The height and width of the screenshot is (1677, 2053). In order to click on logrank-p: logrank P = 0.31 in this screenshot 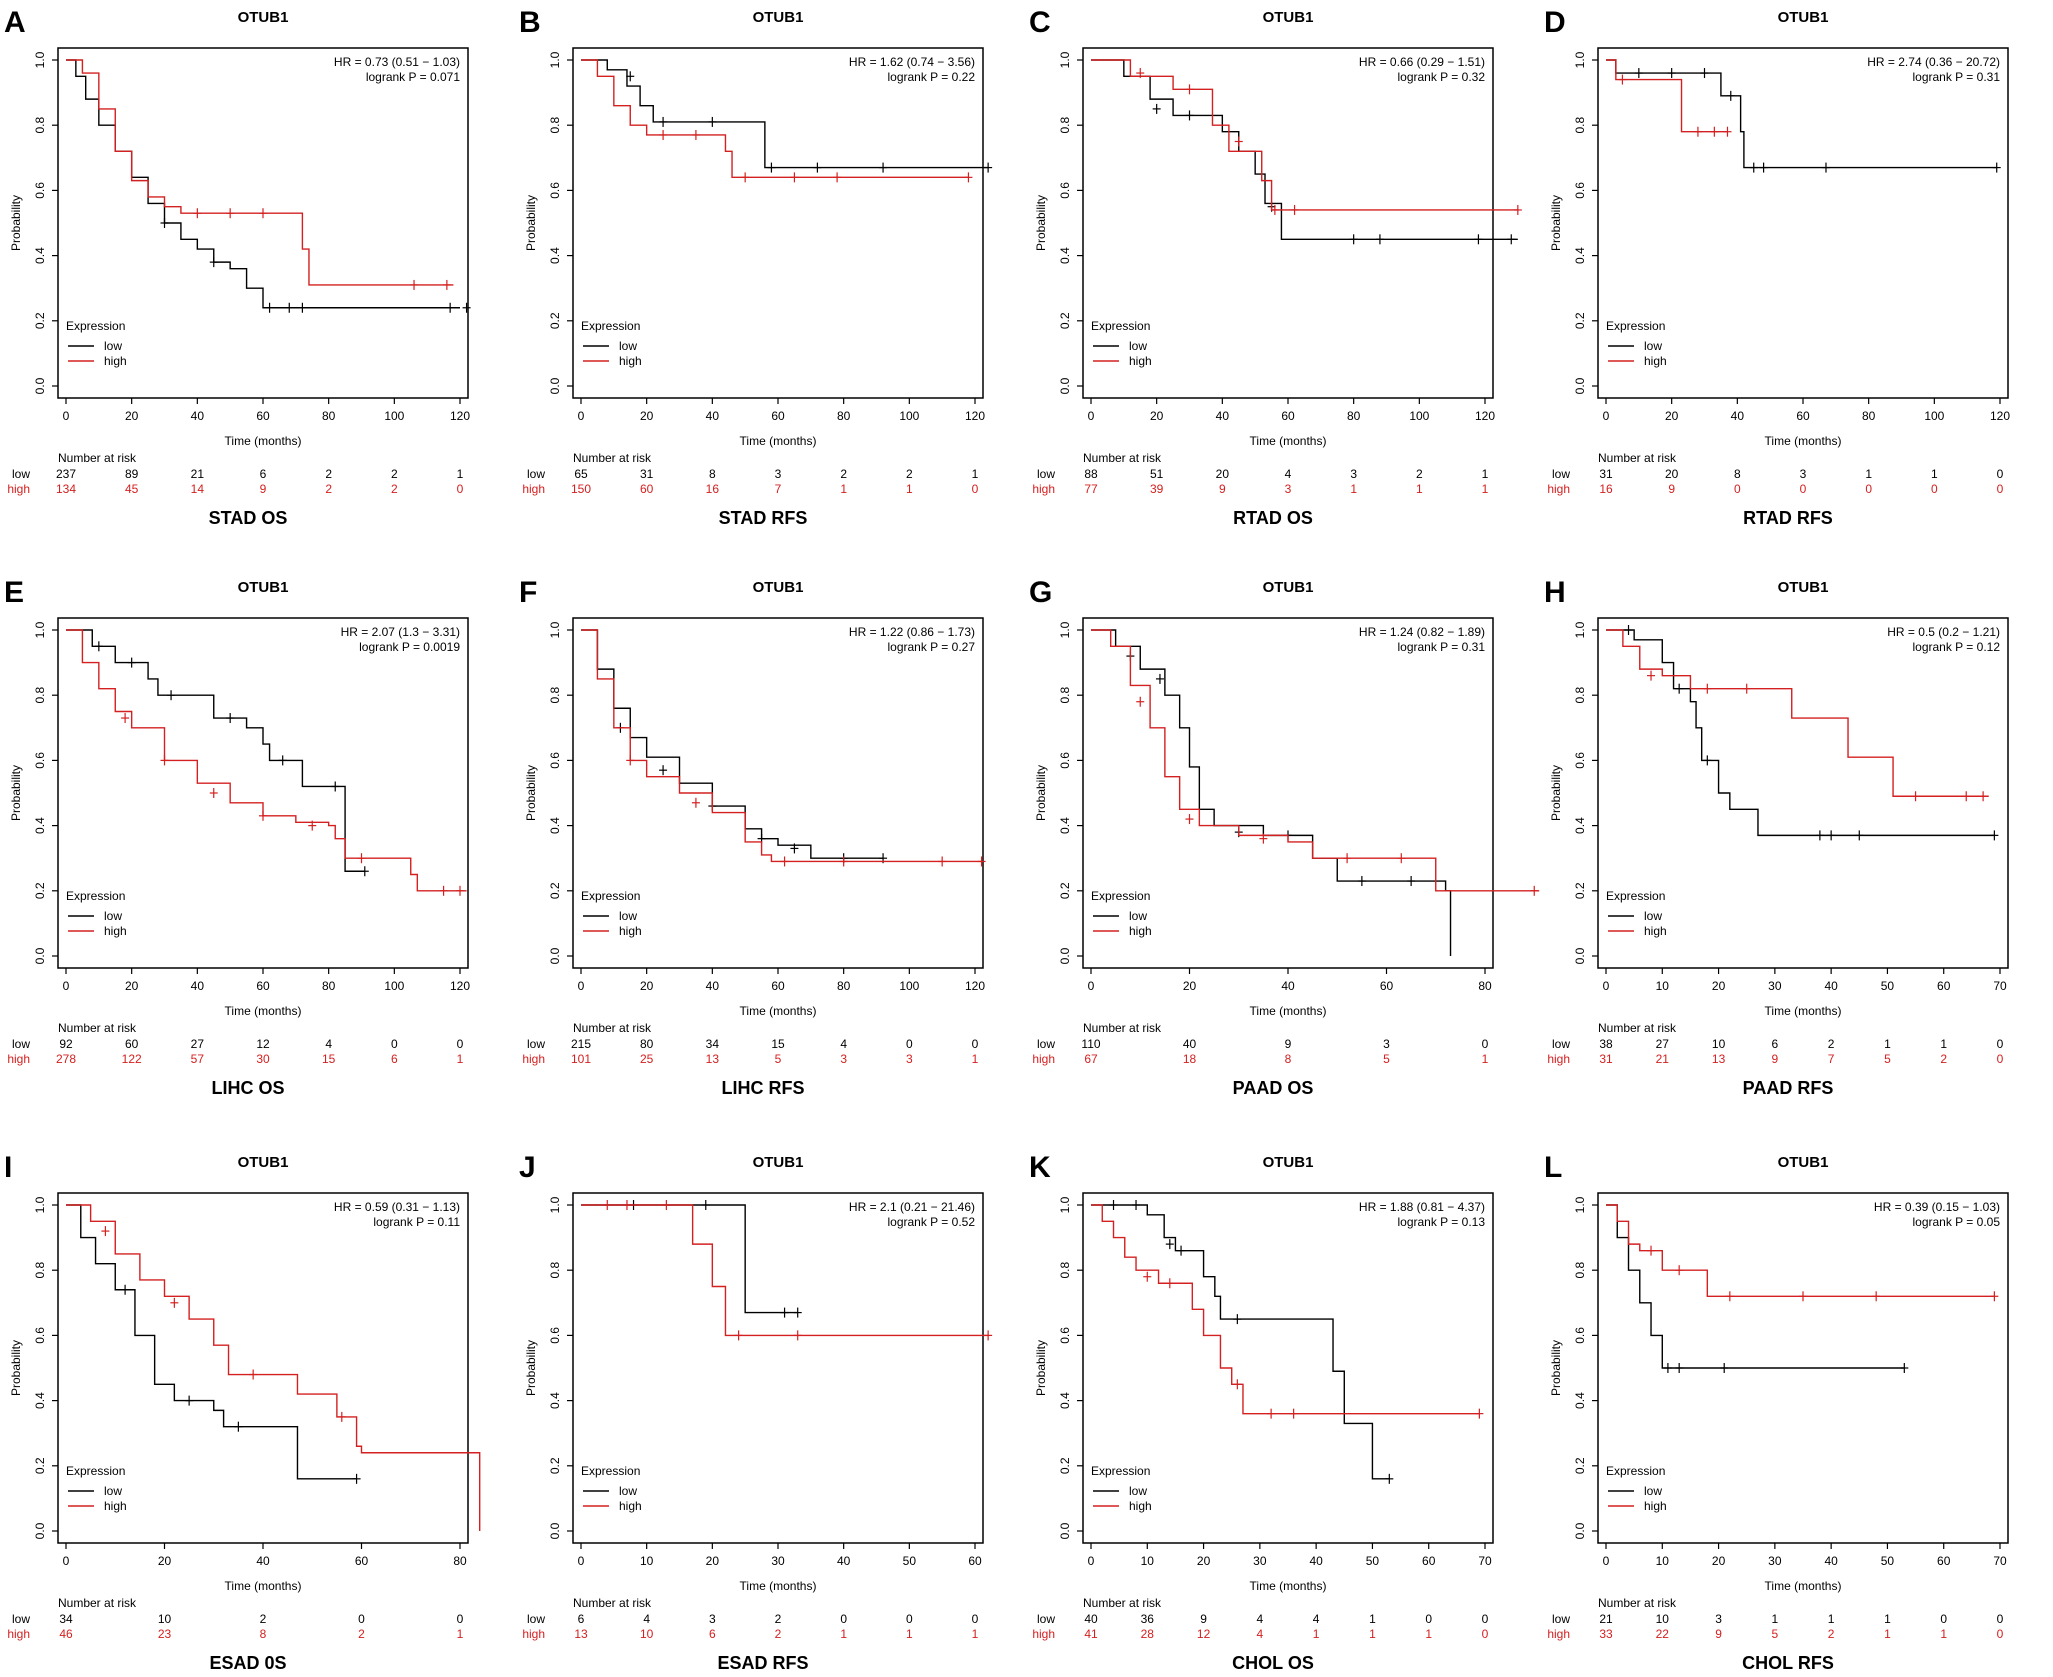, I will do `click(1956, 77)`.